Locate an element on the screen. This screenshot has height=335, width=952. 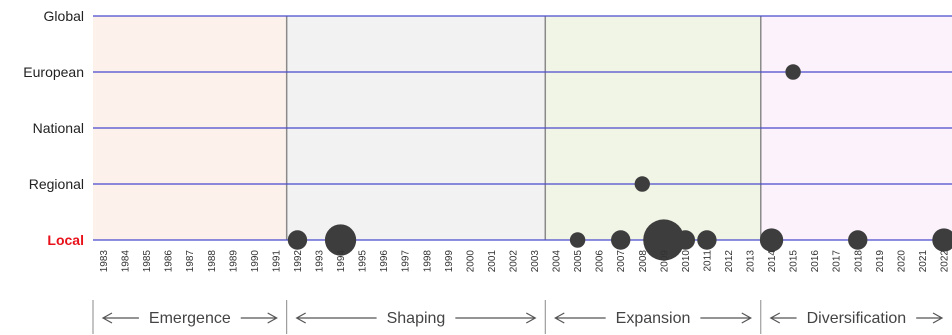
phase-label-shaping: Shaping is located at coordinates (416, 318).